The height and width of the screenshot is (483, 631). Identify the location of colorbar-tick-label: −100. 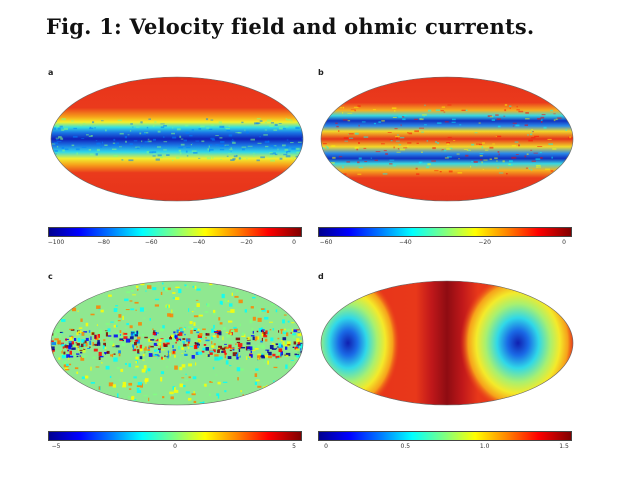
(56, 242).